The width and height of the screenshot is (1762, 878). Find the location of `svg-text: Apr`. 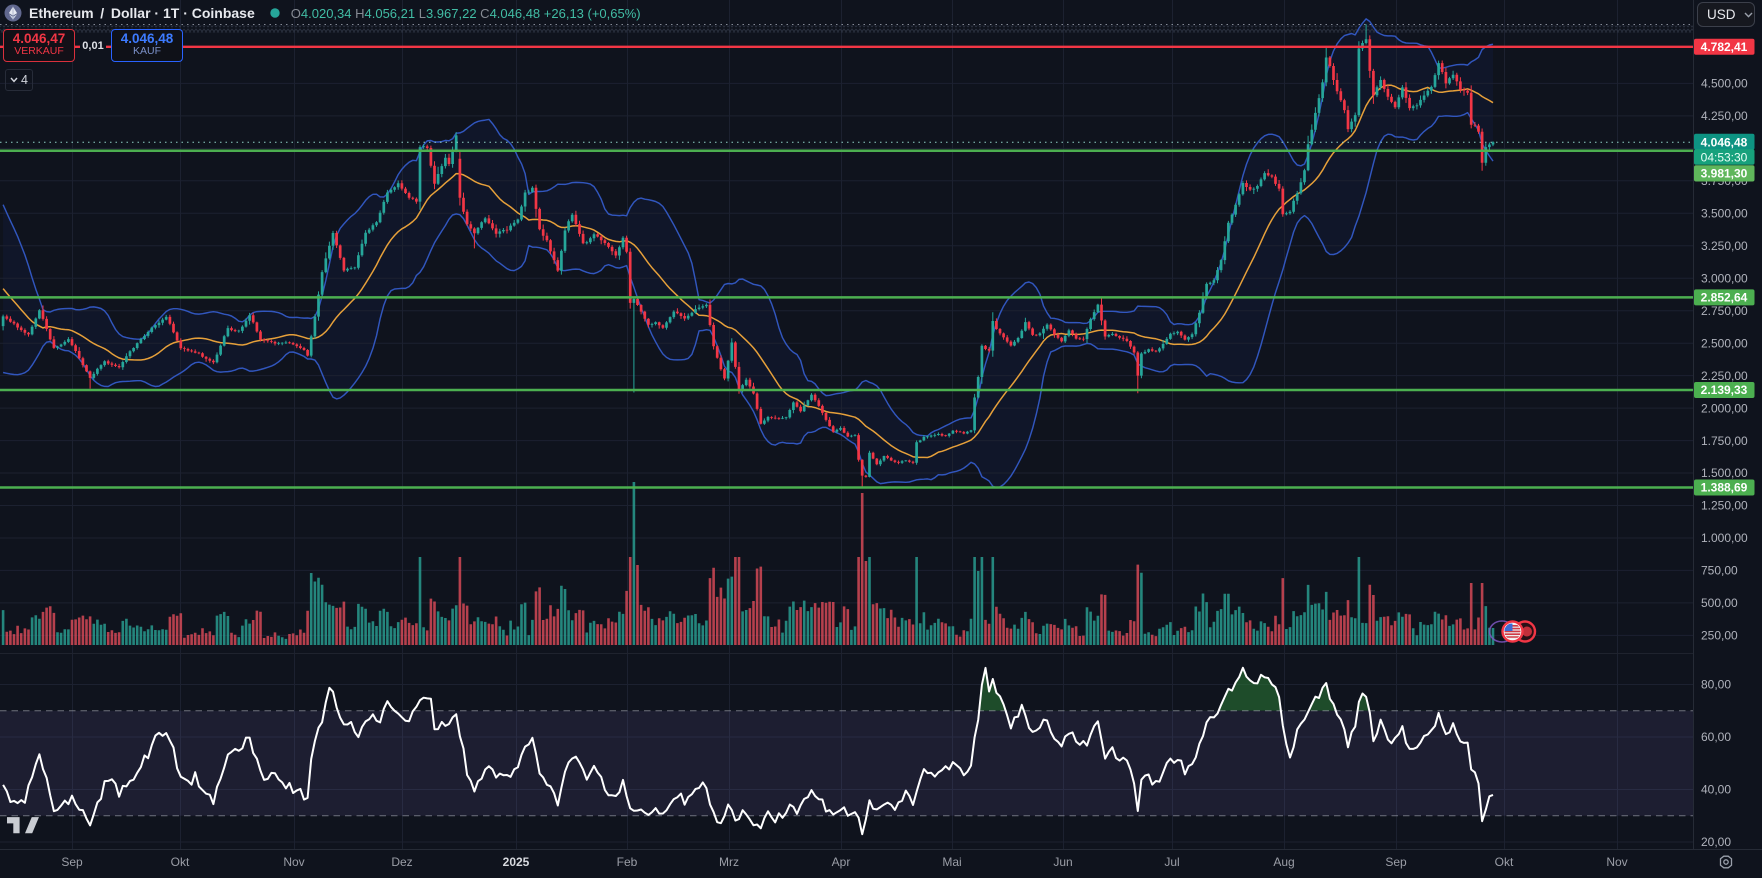

svg-text: Apr is located at coordinates (841, 862).